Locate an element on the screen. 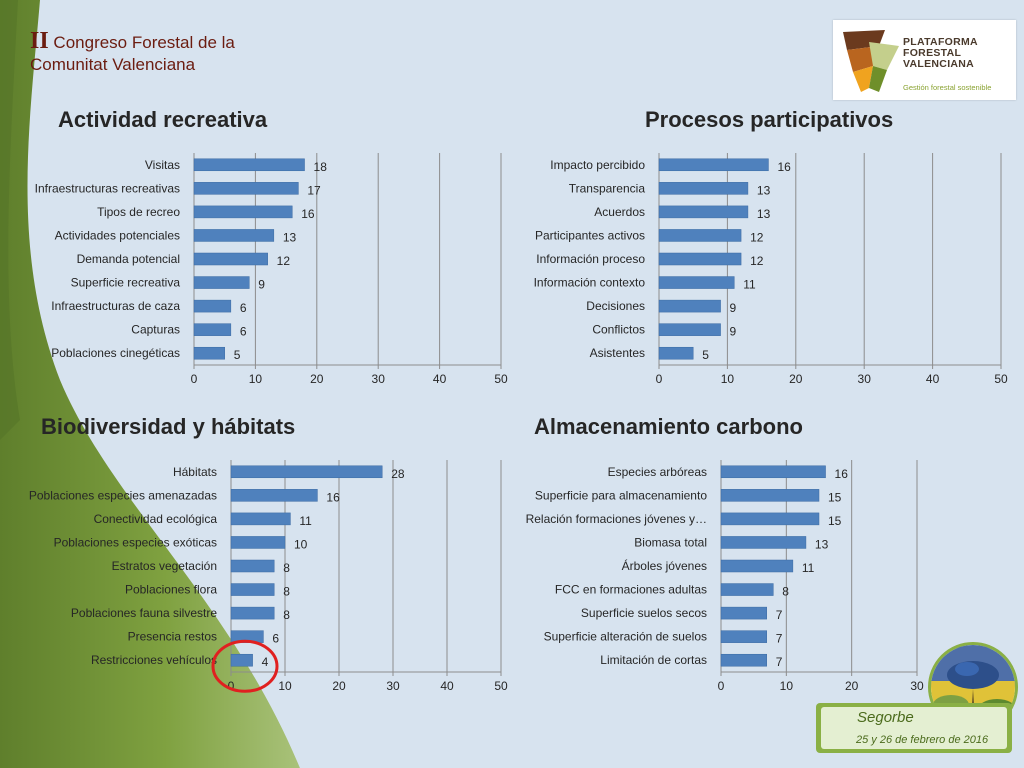 This screenshot has height=768, width=1024. category-label: Poblaciones fauna silvestre is located at coordinates (144, 613).